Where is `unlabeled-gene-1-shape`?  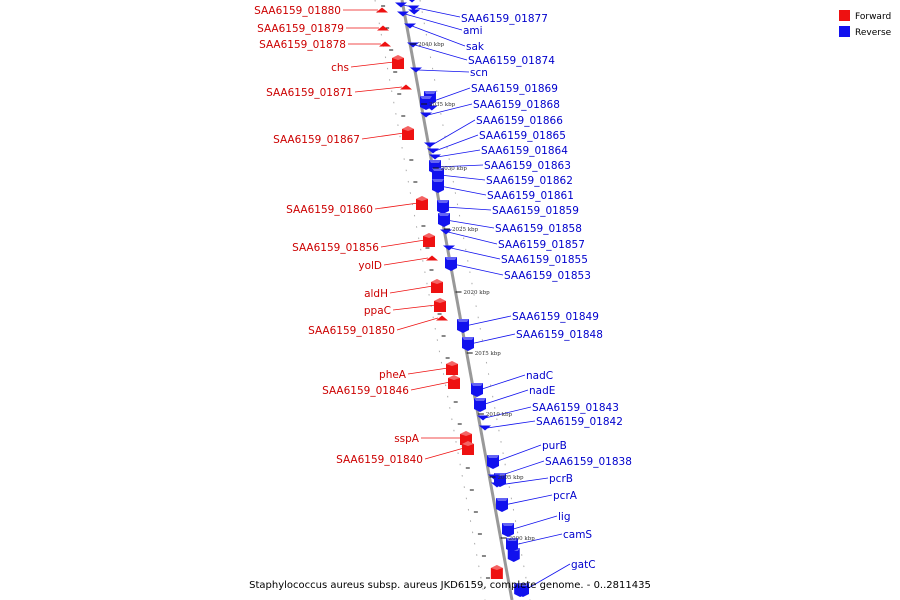 unlabeled-gene-1-shape is located at coordinates (412, 1).